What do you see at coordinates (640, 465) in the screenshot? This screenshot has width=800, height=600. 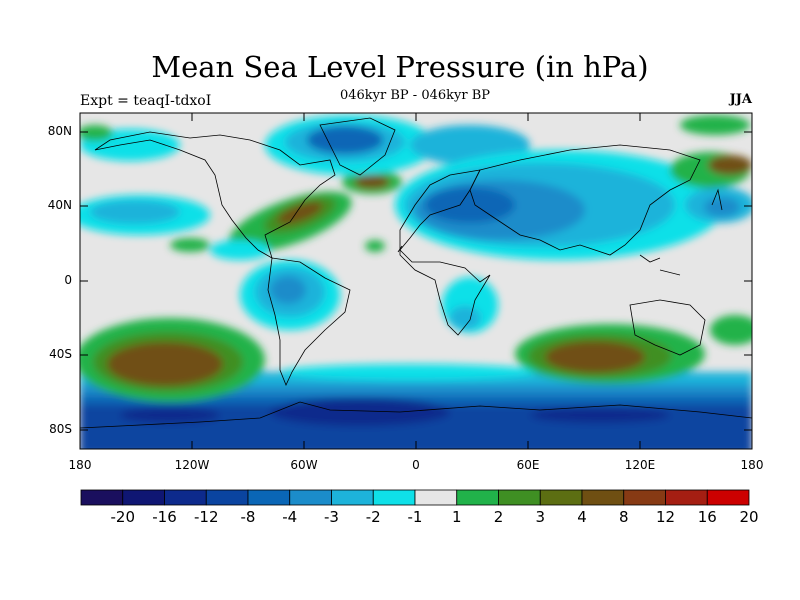 I see `lon-tick-120e: 120E` at bounding box center [640, 465].